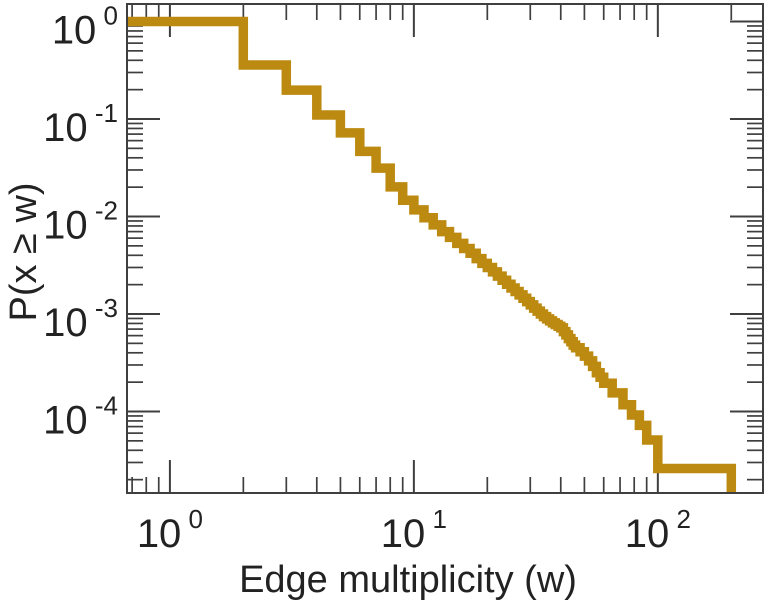 This screenshot has height=600, width=771. Describe the element at coordinates (80, 416) in the screenshot. I see `y-tick-label: 10 -4` at that location.